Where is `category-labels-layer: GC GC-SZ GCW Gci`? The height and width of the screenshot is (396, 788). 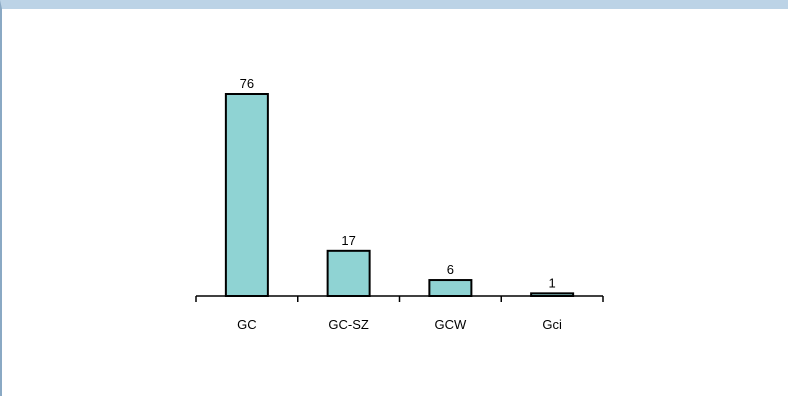 category-labels-layer: GC GC-SZ GCW Gci is located at coordinates (399, 324).